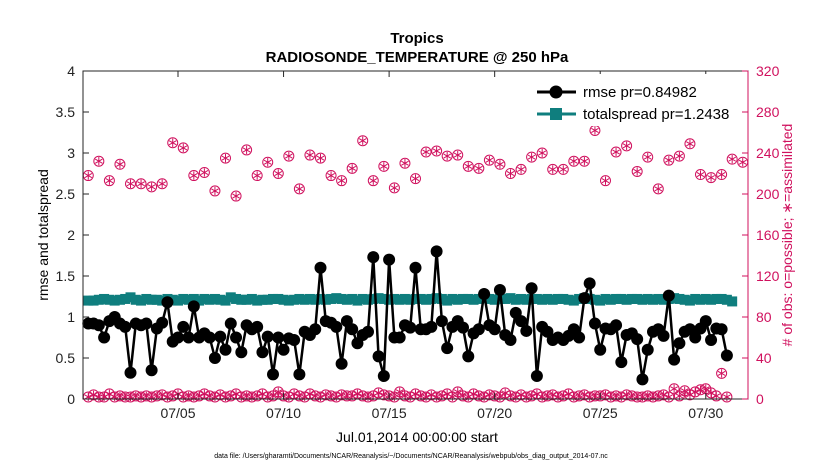 Image resolution: width=830 pixels, height=470 pixels. Describe the element at coordinates (787, 235) in the screenshot. I see `y-axis-label-right: # of obs: o=possible; ∗=assimilated` at that location.